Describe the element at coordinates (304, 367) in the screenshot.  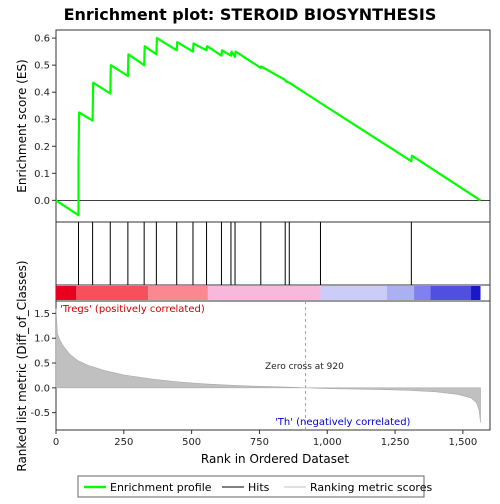
I see `zero-cross-label: Zero cross at 920` at that location.